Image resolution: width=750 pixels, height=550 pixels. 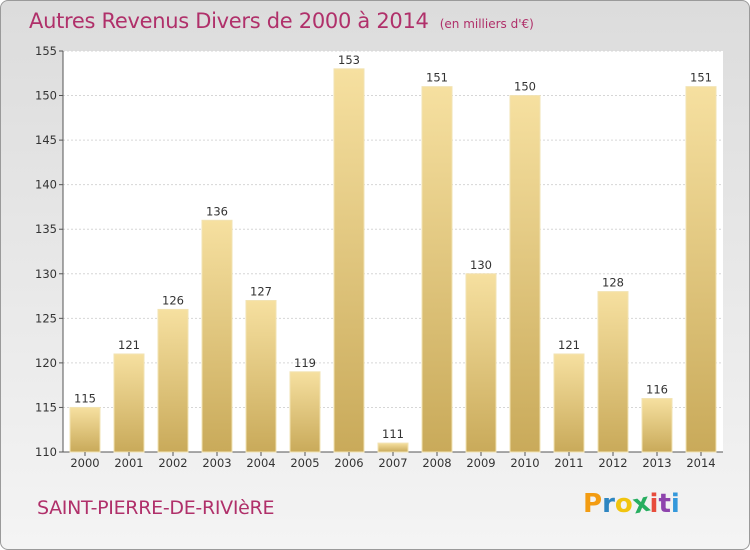 I want to click on data-label: 119, so click(x=305, y=363).